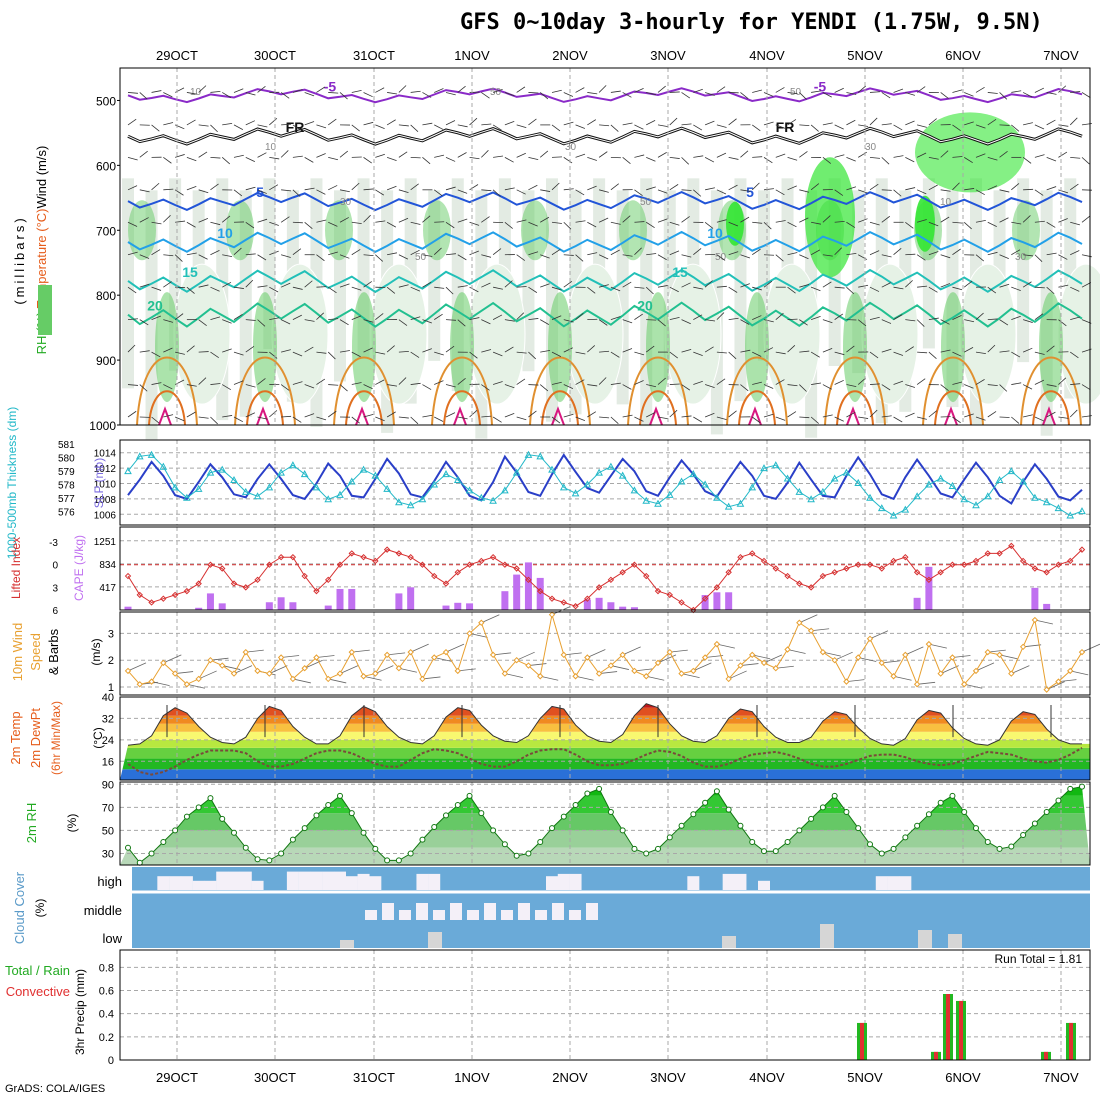  Describe the element at coordinates (963, 55) in the screenshot. I see `top-date-label: 6NOV` at that location.